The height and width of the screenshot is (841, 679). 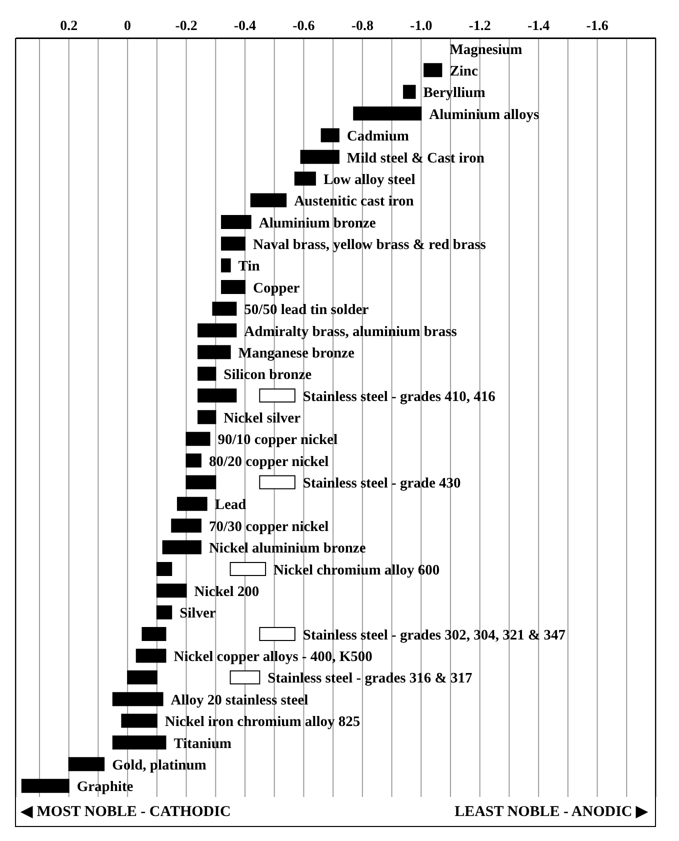 What do you see at coordinates (370, 678) in the screenshot?
I see `y-tick-label: Stainless steel - grades 316 & 317` at bounding box center [370, 678].